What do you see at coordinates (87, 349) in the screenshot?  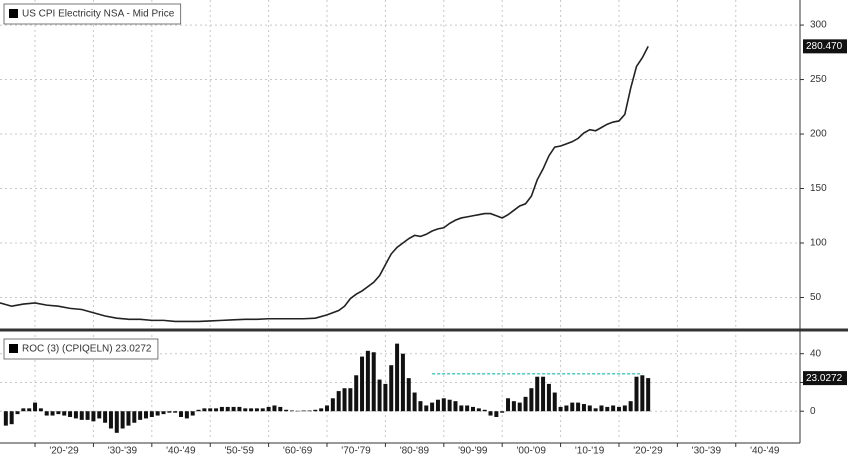 I see `legend-label: ROC (3) (CPIQELN) 23.0272` at bounding box center [87, 349].